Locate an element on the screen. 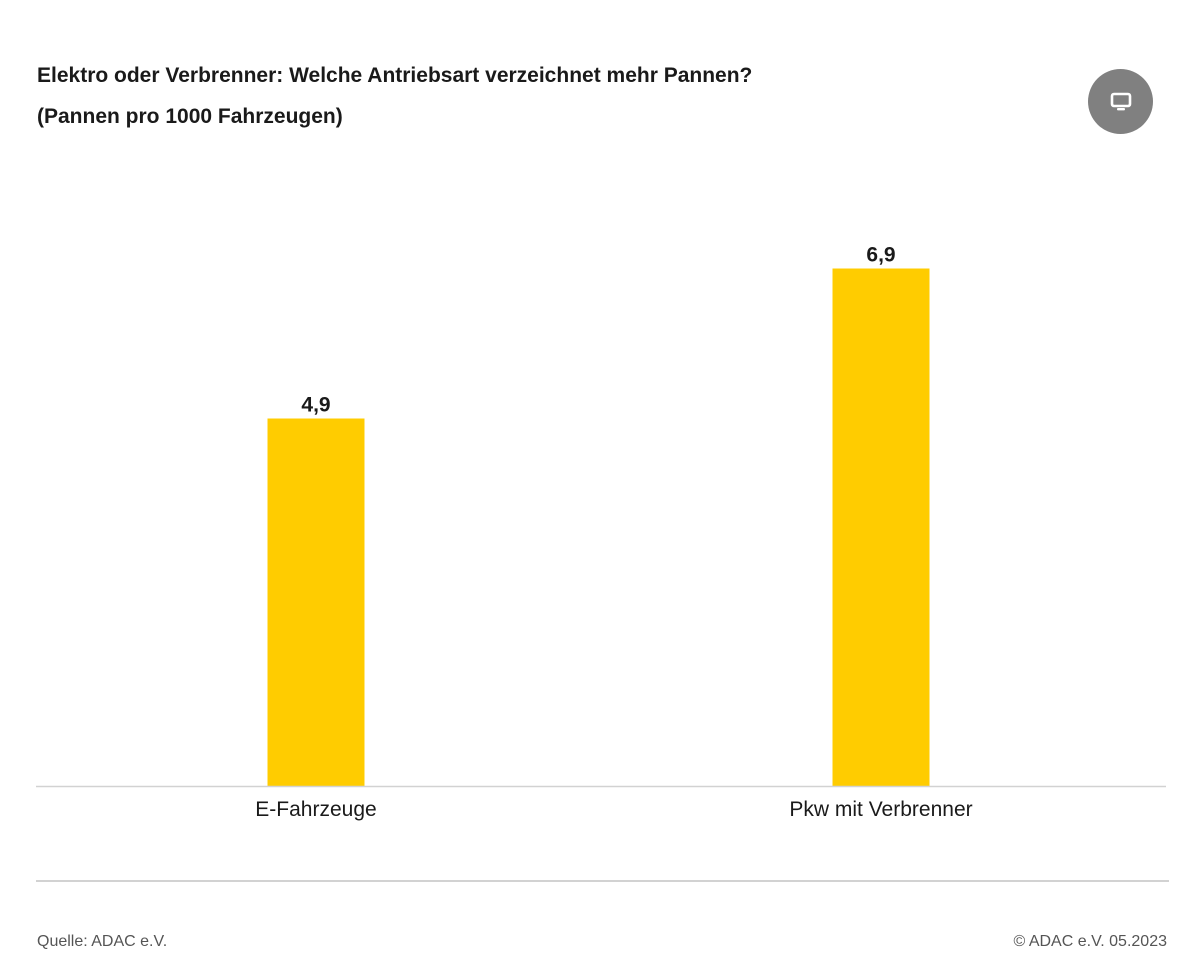  x-tick-label: Pkw mit Verbrenner is located at coordinates (880, 809).